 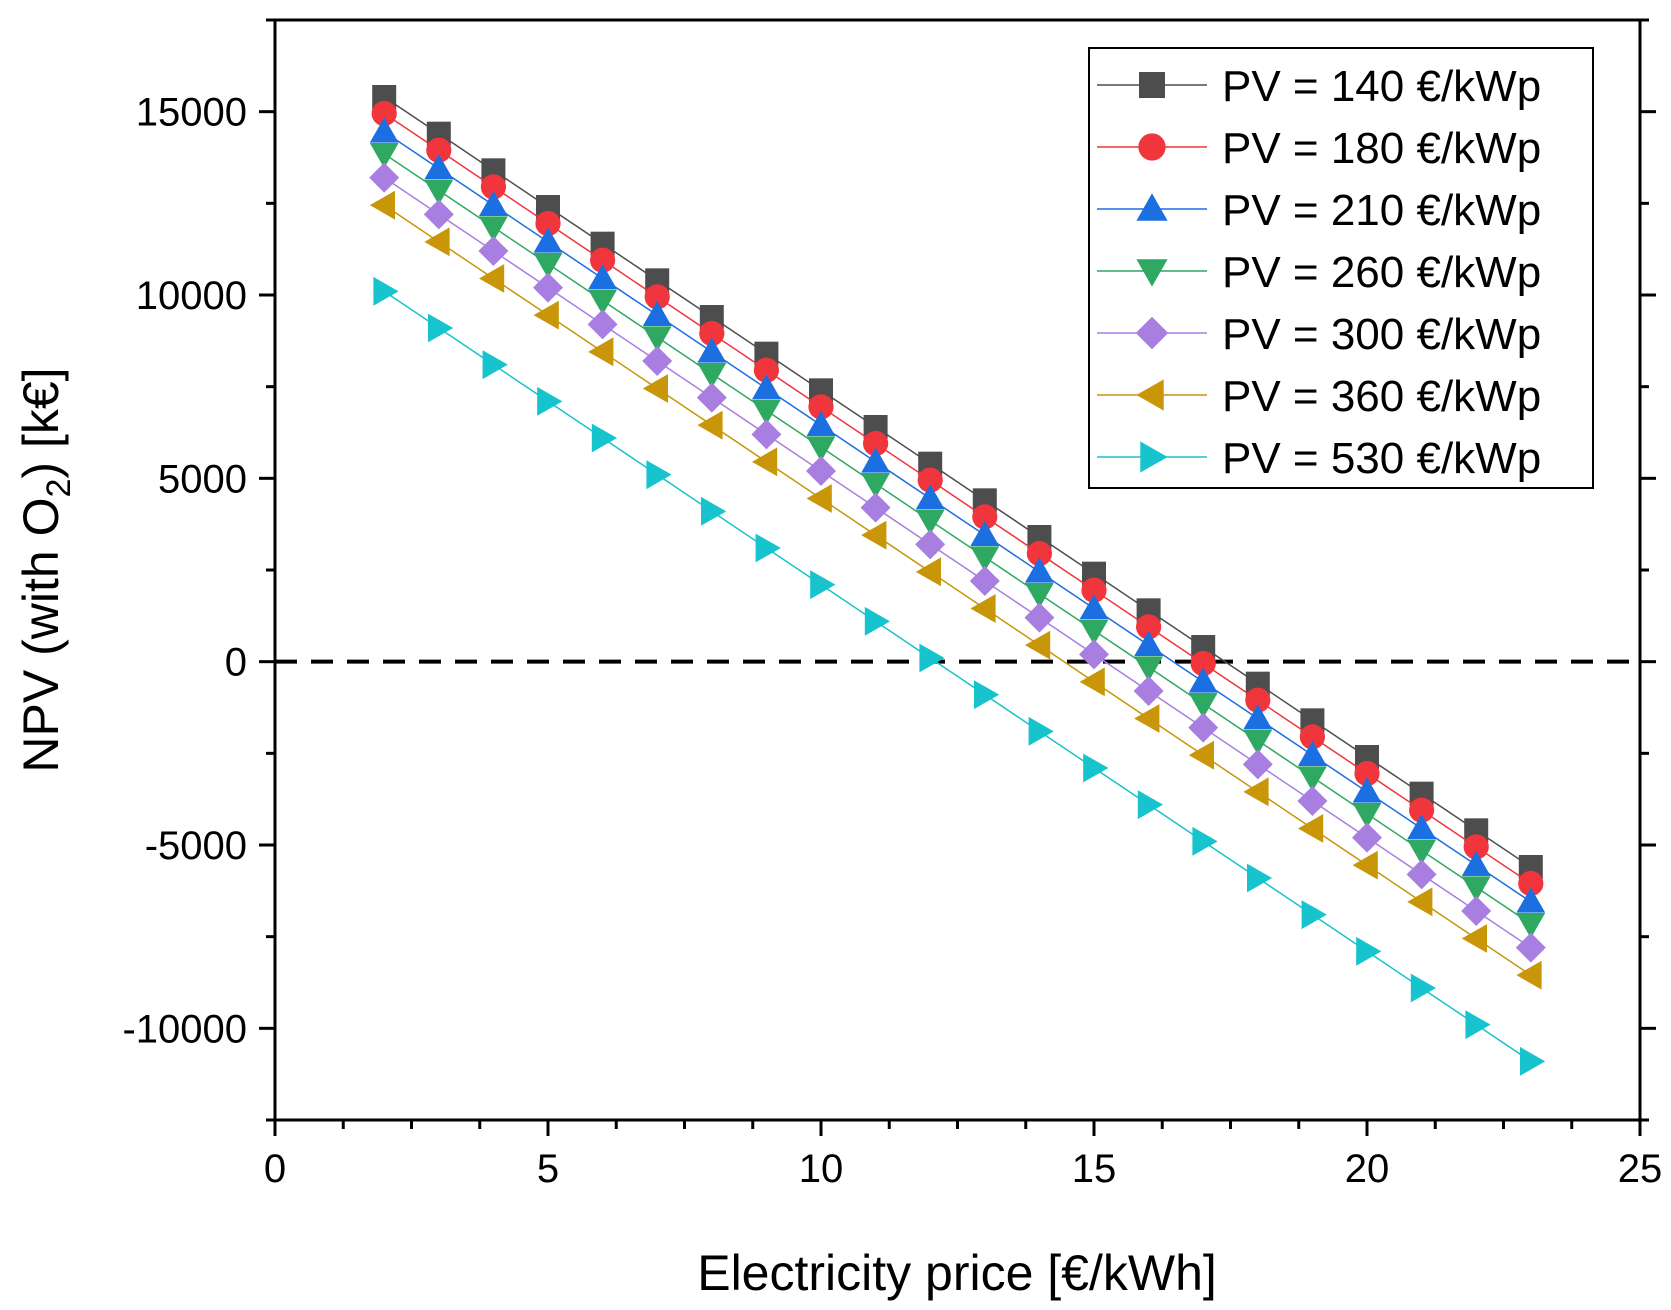 I want to click on legend-item: PV = 360 €/kWp, so click(x=1319, y=396).